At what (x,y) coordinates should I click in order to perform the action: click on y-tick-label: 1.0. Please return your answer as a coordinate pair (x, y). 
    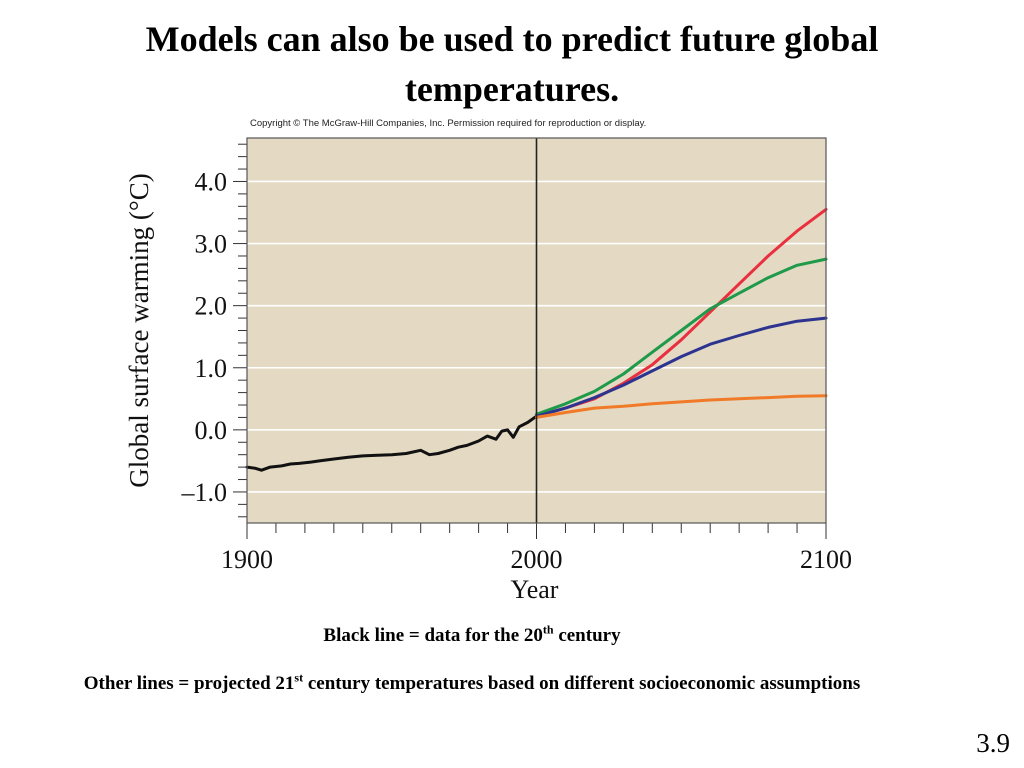
    Looking at the image, I should click on (211, 368).